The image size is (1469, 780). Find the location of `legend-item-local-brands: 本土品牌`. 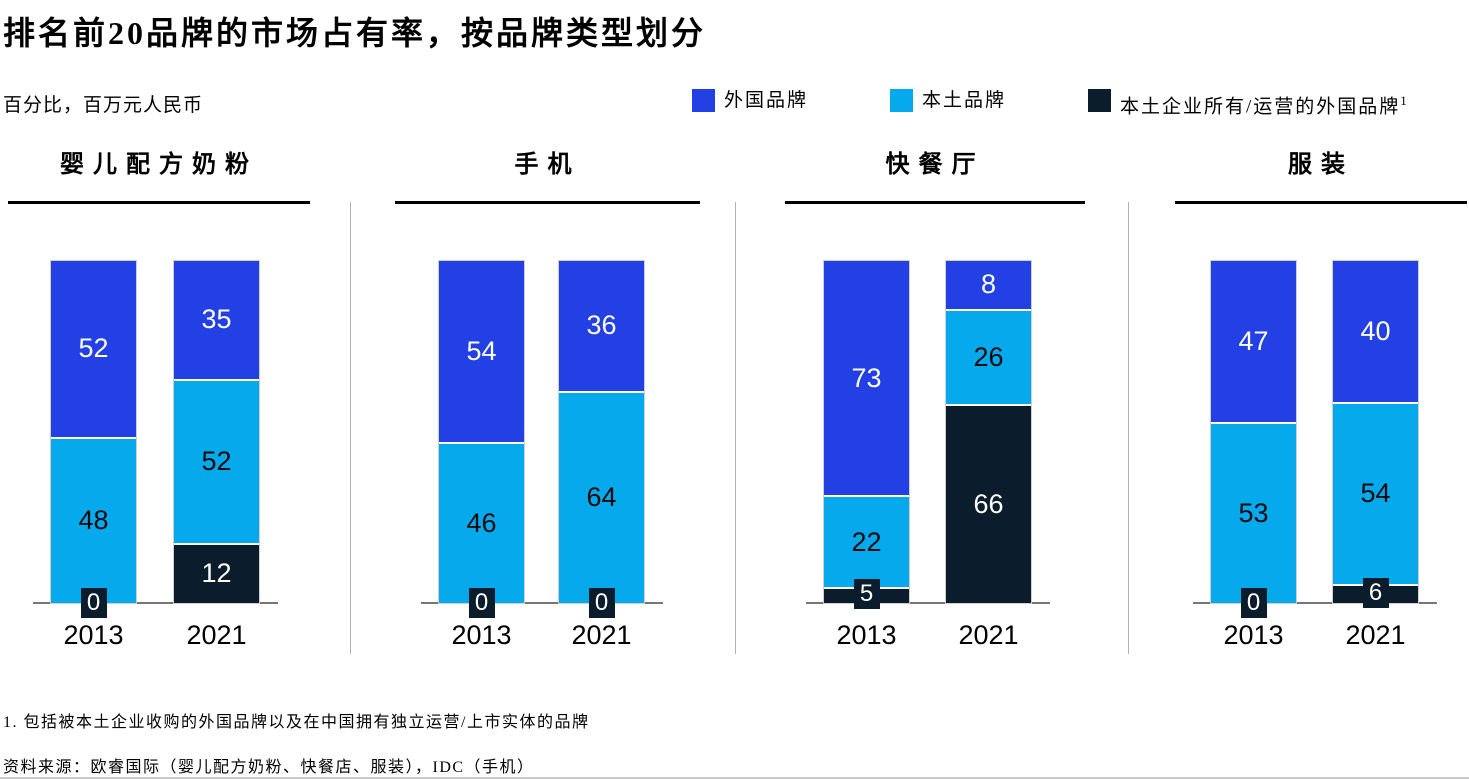

legend-item-local-brands: 本土品牌 is located at coordinates (948, 101).